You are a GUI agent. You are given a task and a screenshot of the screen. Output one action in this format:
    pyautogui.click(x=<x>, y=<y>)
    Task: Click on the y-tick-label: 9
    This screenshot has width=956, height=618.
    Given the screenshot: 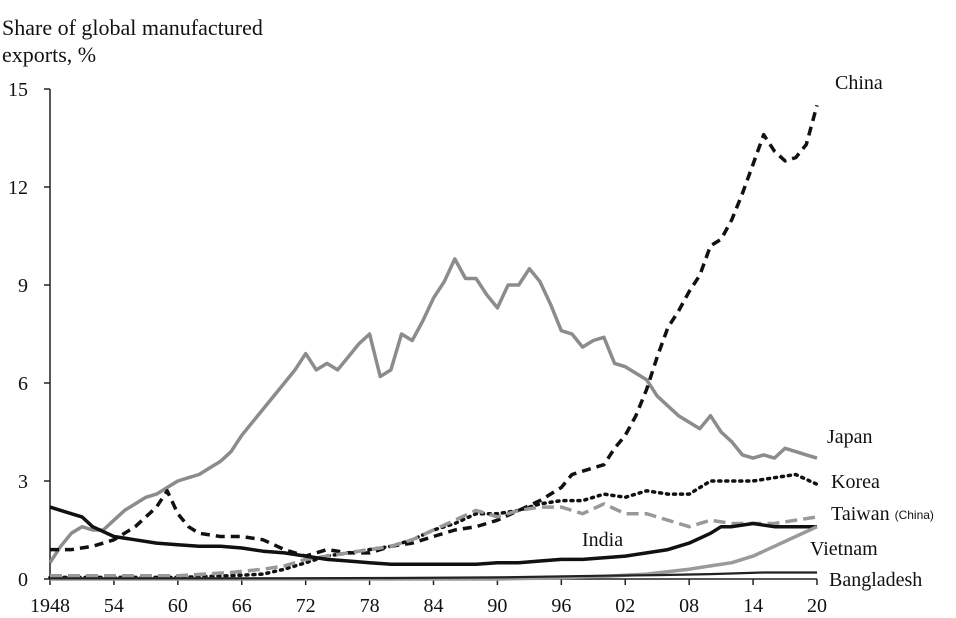 What is the action you would take?
    pyautogui.click(x=23, y=286)
    